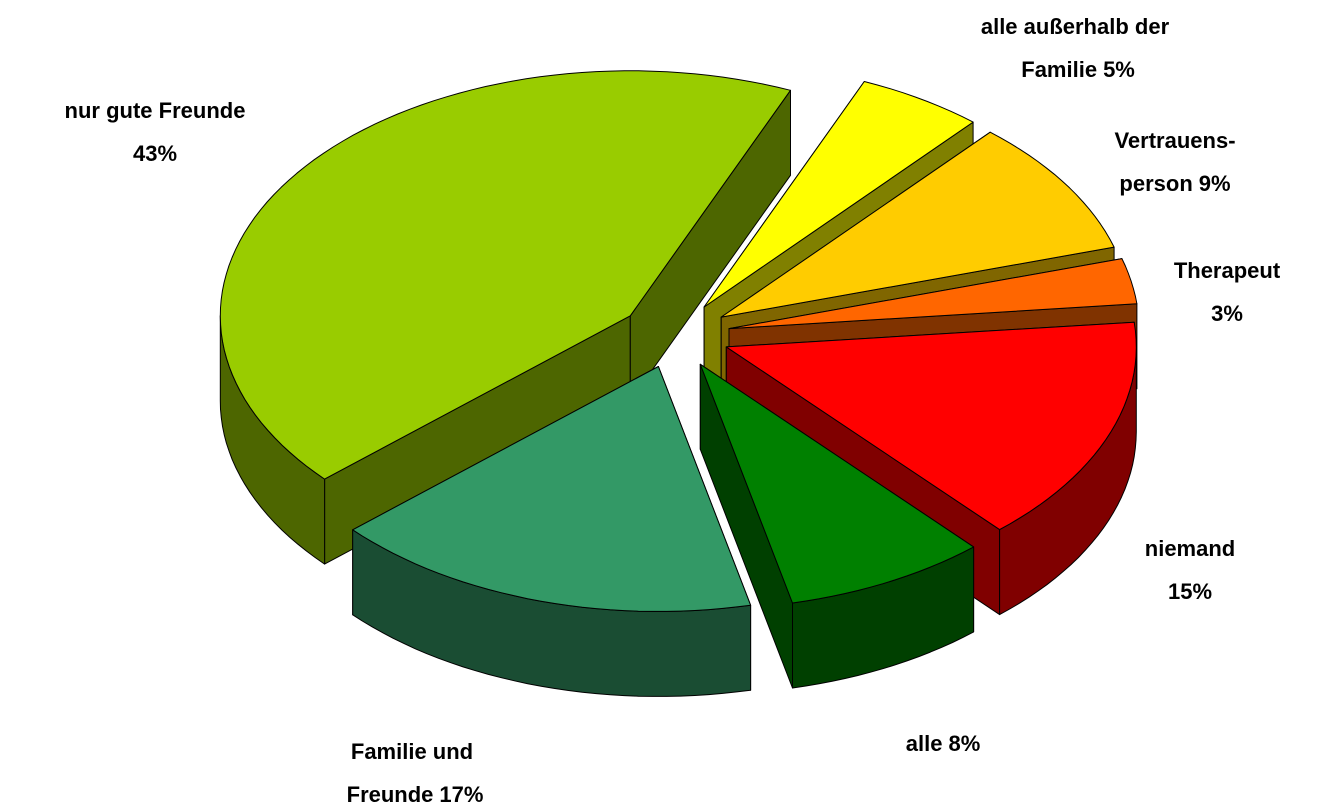 This screenshot has width=1319, height=812. Describe the element at coordinates (407, 773) in the screenshot. I see `slice-label: Familie und Freunde` at that location.